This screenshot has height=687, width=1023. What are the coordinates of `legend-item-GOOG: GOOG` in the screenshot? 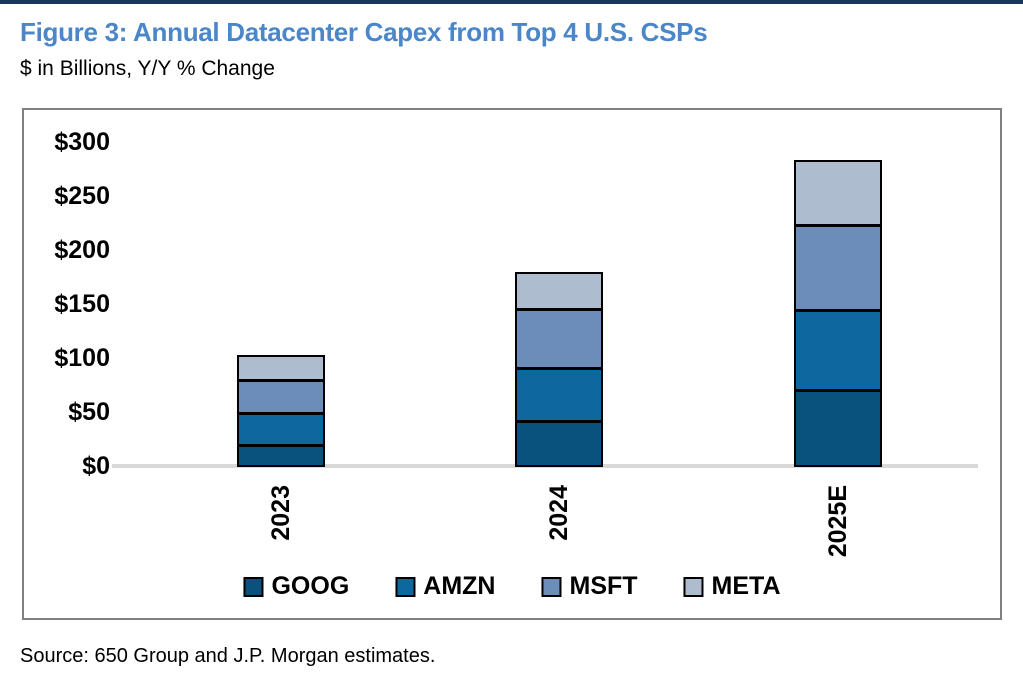 It's located at (296, 586).